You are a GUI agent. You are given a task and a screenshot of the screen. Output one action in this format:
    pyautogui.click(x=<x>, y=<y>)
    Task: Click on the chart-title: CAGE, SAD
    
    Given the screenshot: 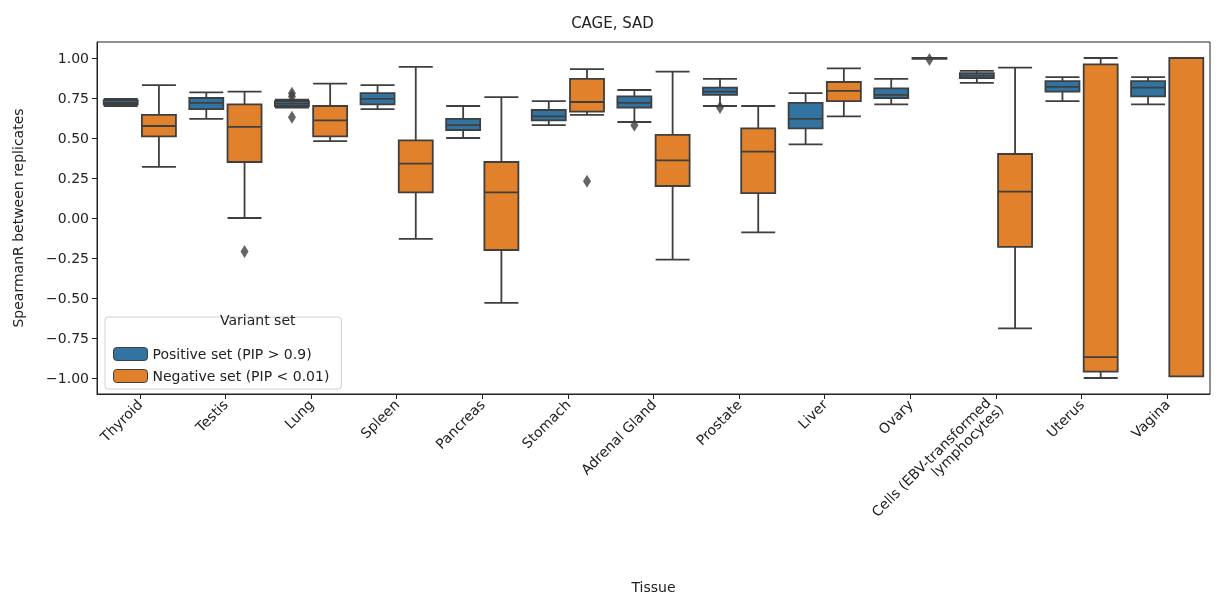 What is the action you would take?
    pyautogui.click(x=612, y=22)
    